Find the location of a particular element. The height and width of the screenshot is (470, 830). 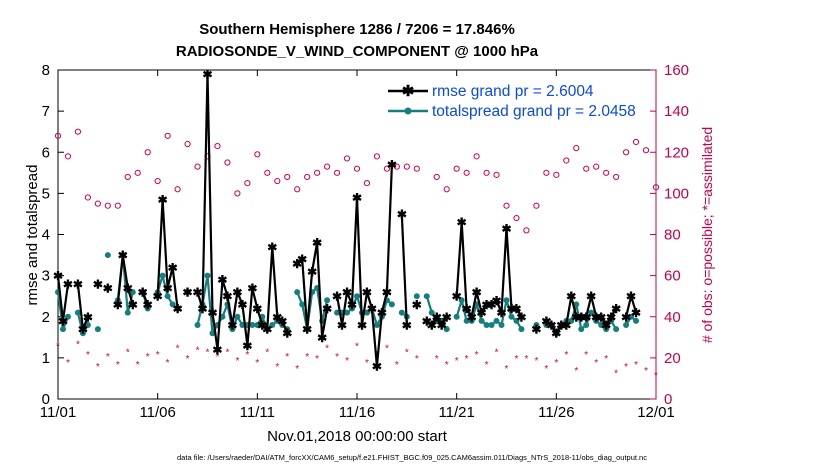

series-totalspread is located at coordinates (347, 294).